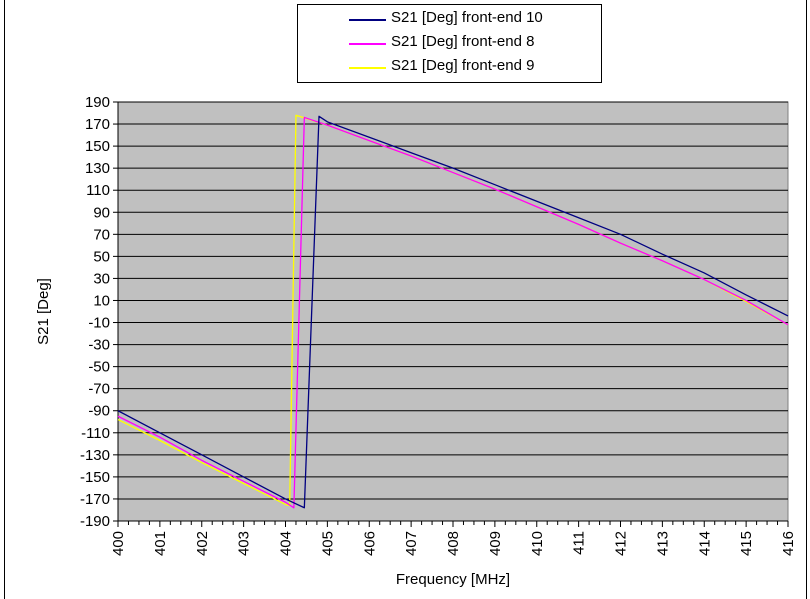 This screenshot has height=599, width=810. What do you see at coordinates (463, 65) in the screenshot?
I see `legend-label: S21 [Deg] front-end 9` at bounding box center [463, 65].